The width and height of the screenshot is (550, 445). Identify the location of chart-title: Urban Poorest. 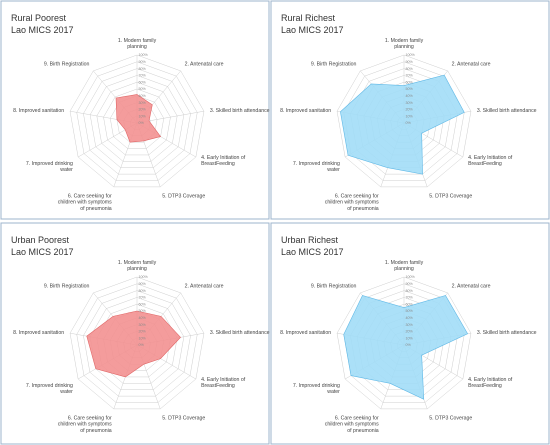
(40, 240).